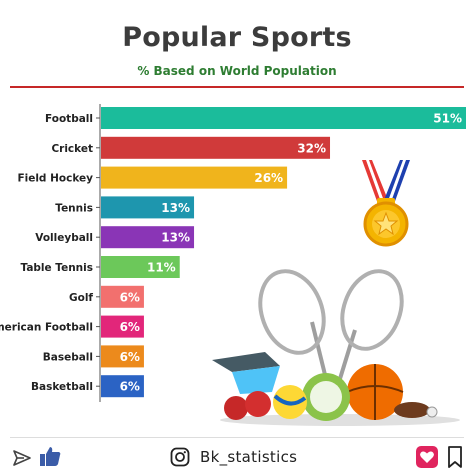  I want to click on category-label: Cricket, so click(72, 149).